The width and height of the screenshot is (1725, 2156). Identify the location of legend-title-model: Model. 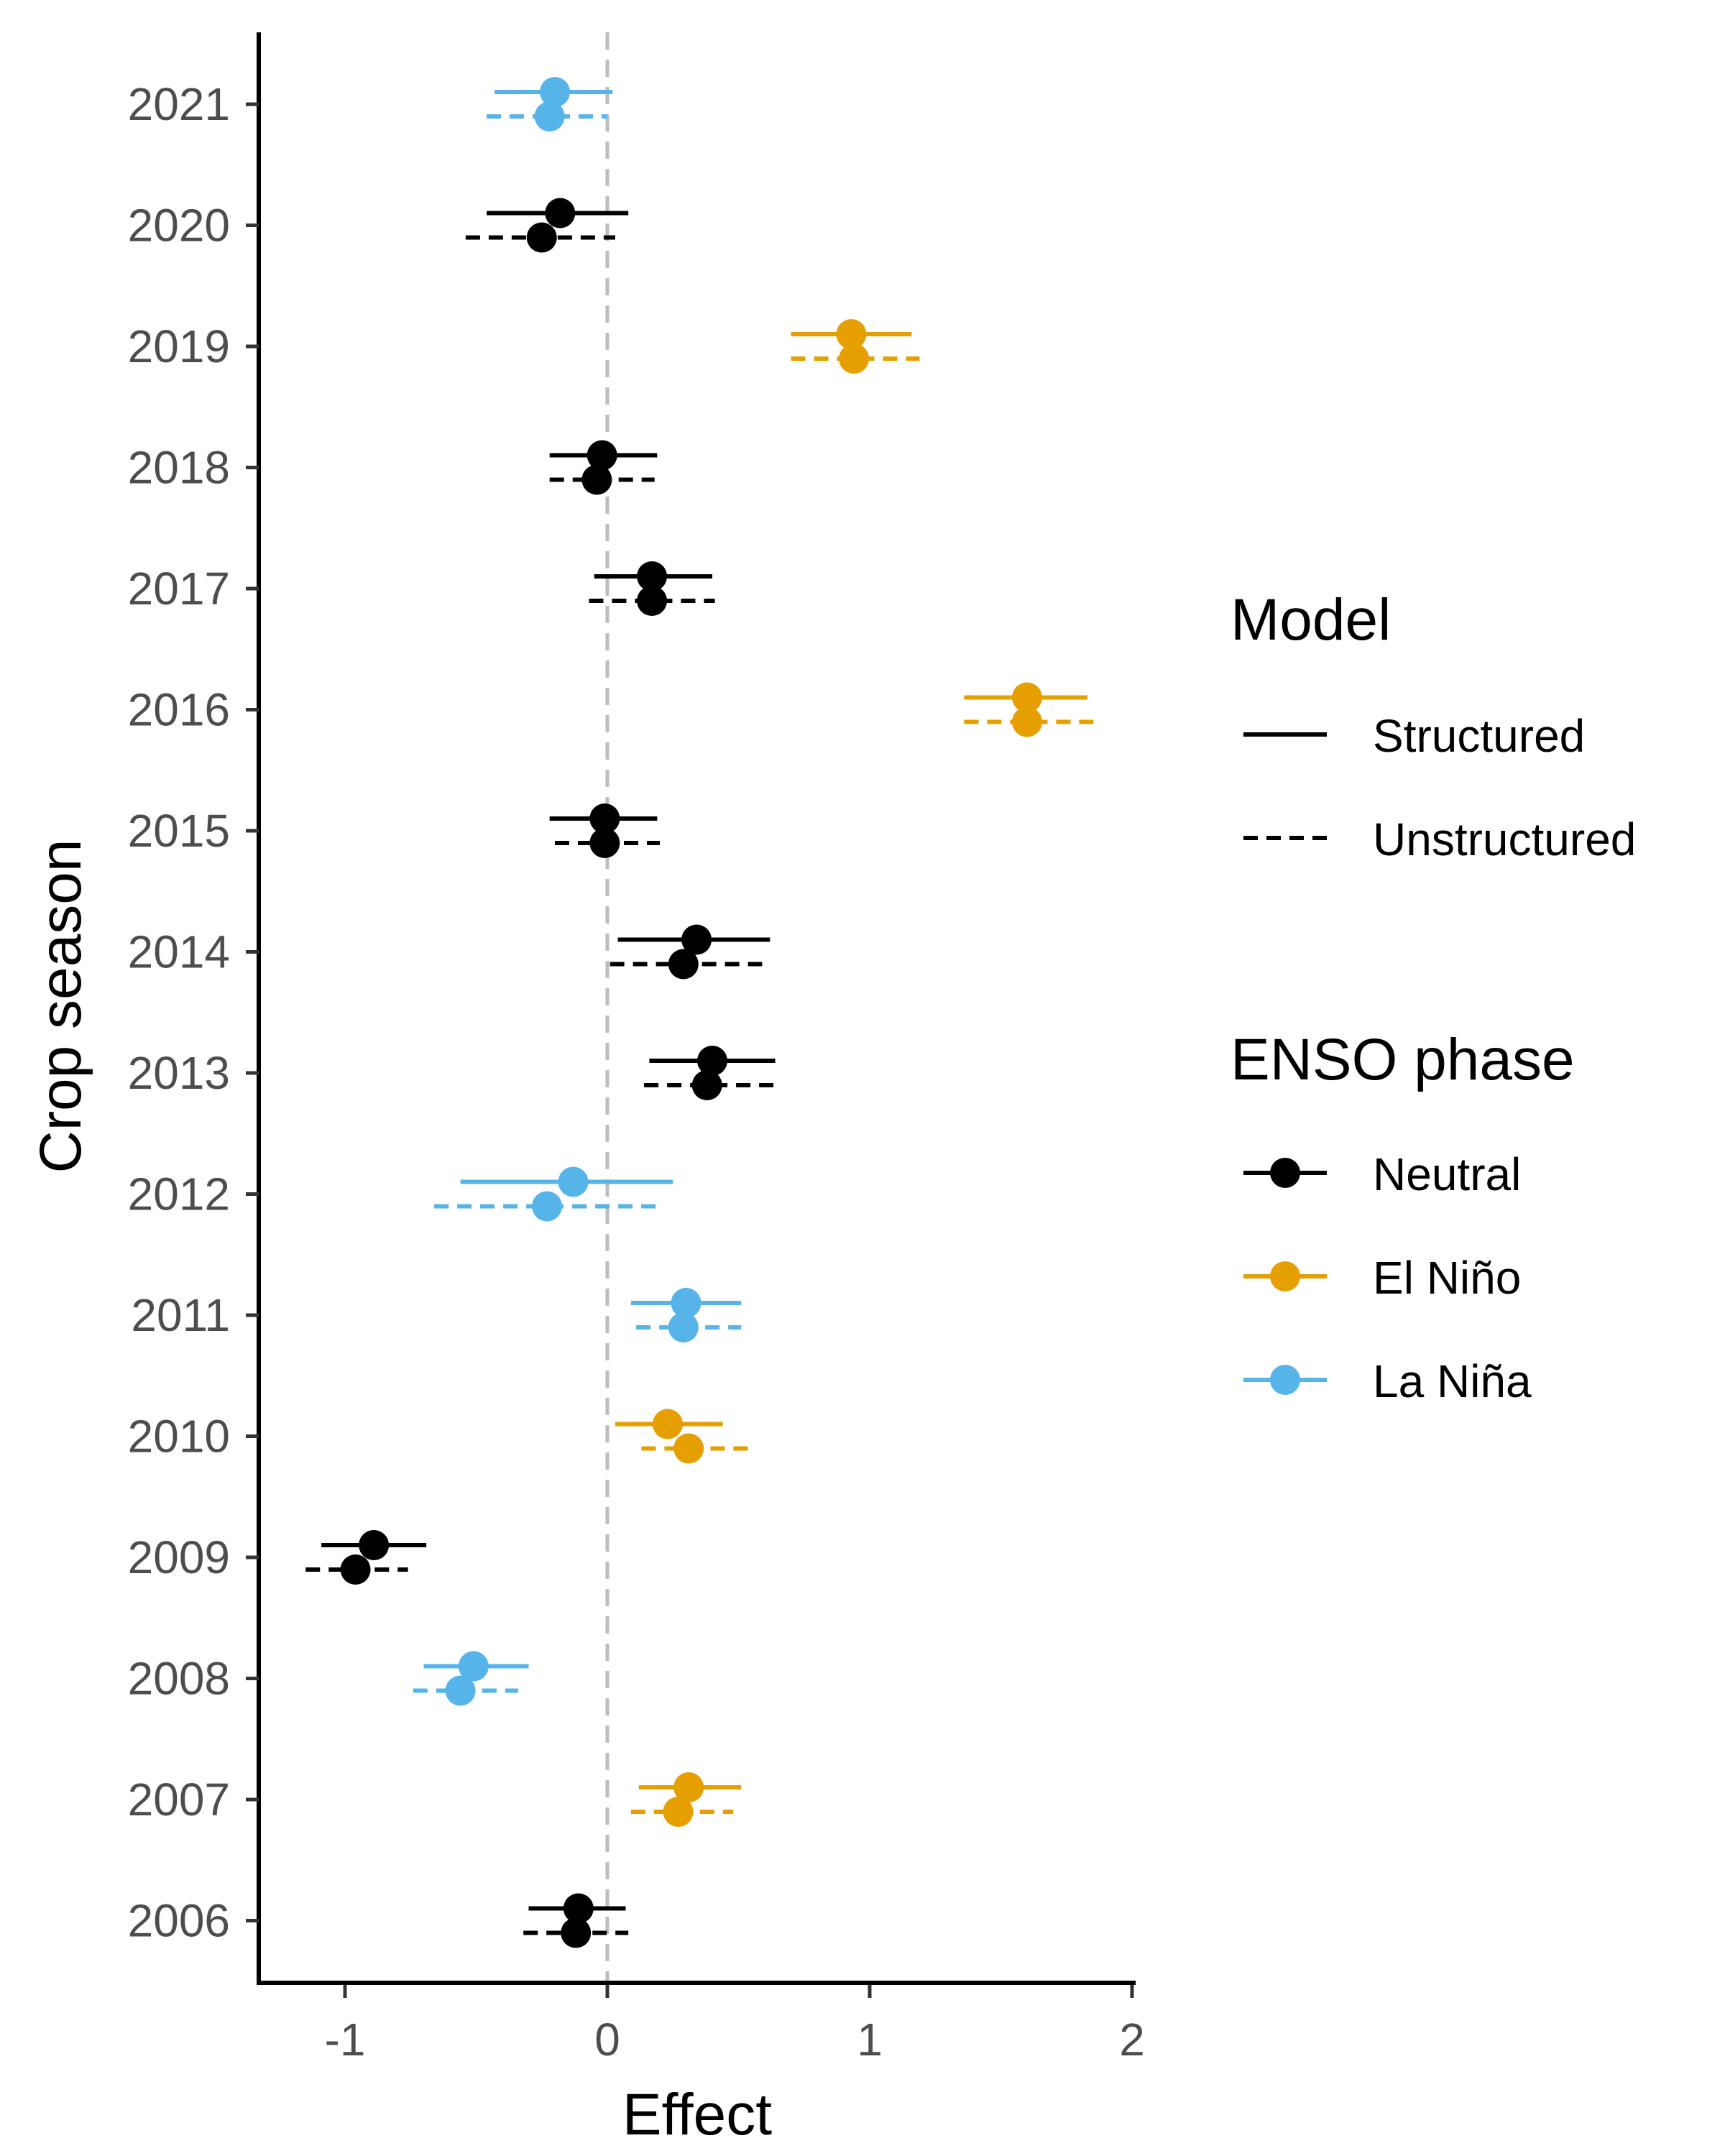
(1310, 620).